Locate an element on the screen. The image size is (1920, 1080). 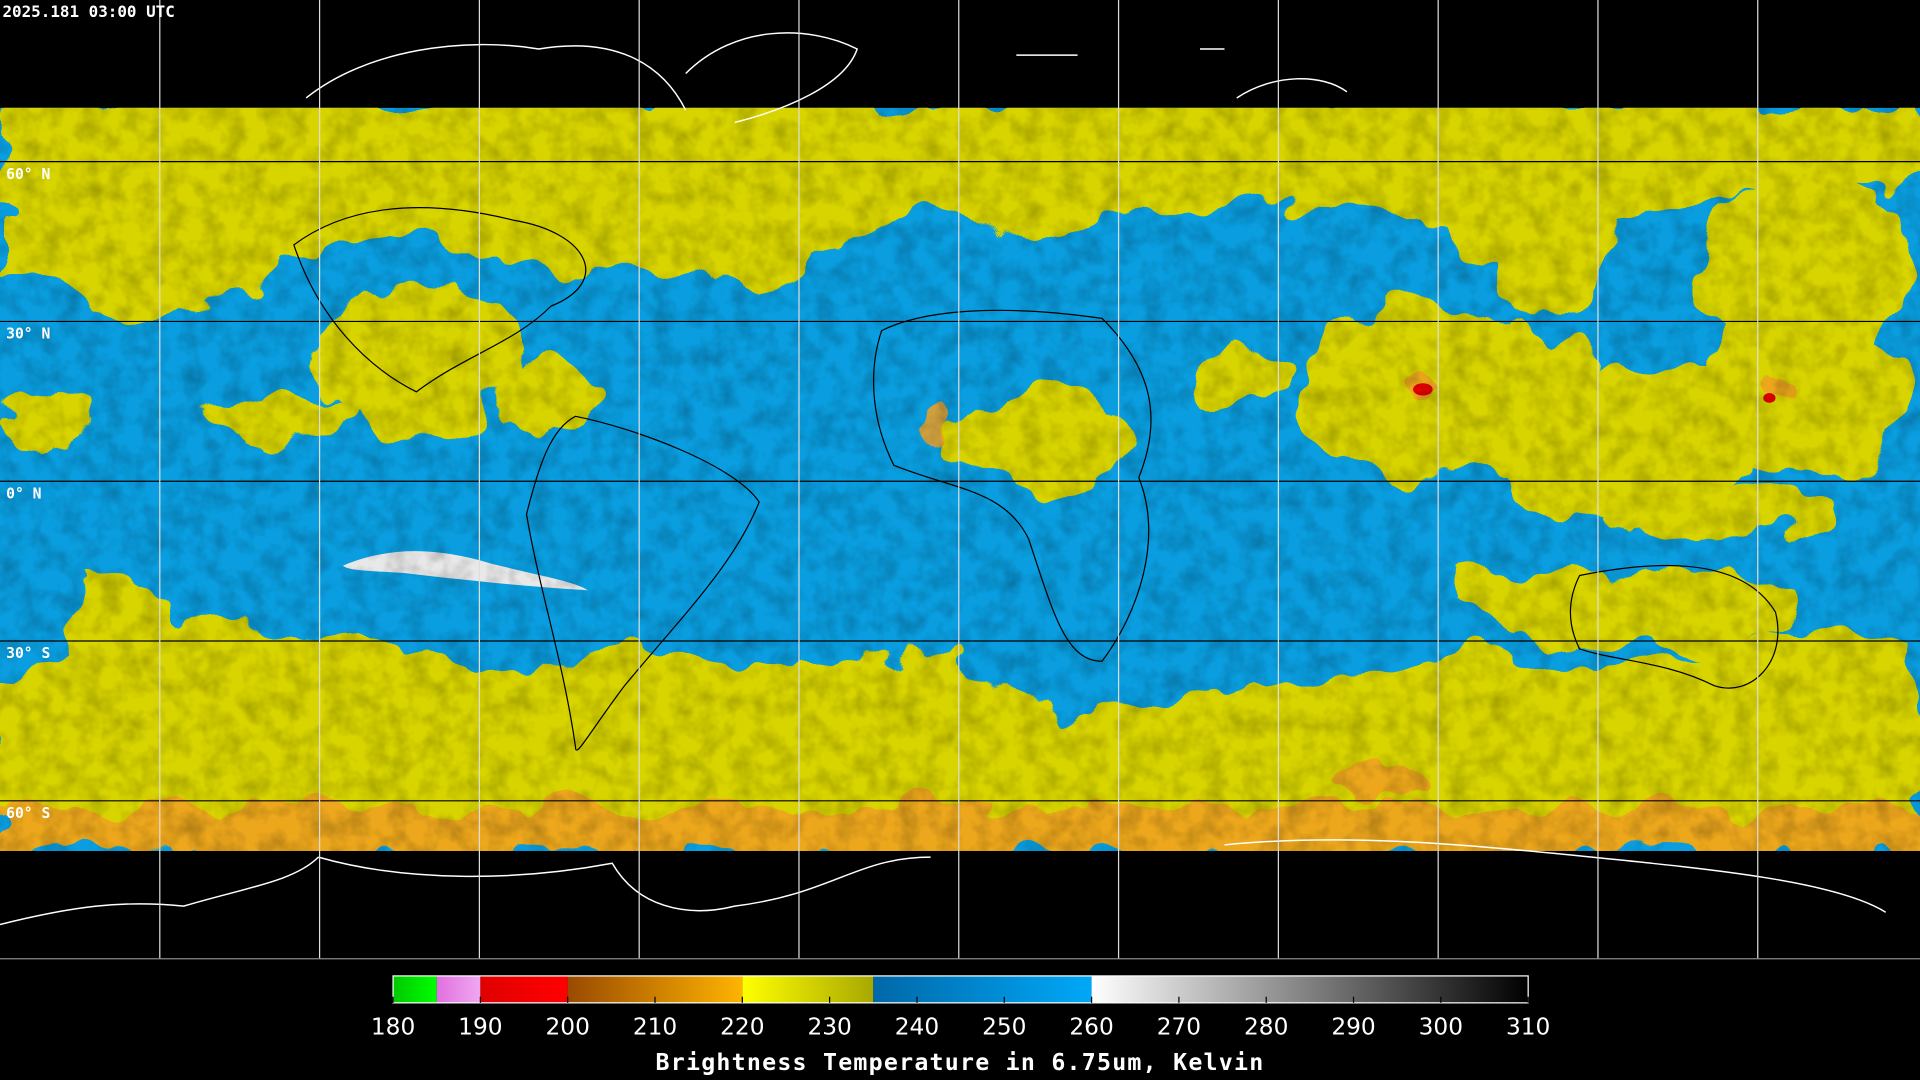
colorbar-frame is located at coordinates (960, 989).